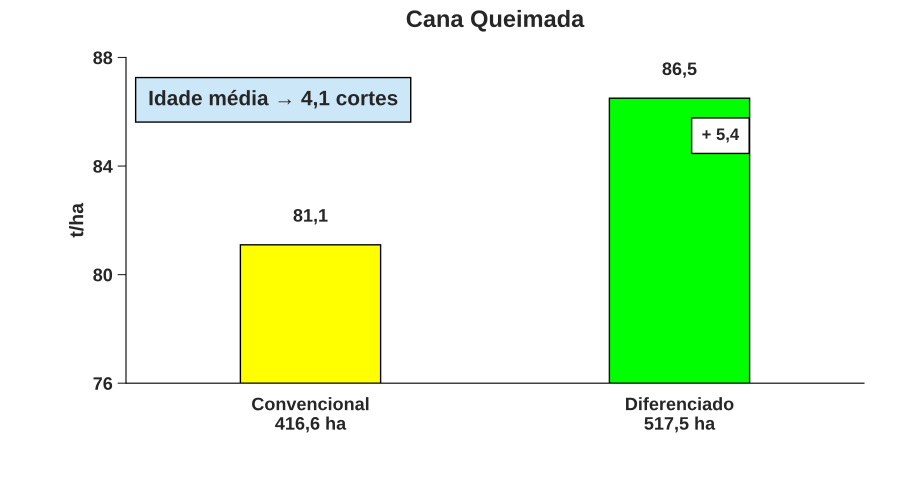 The width and height of the screenshot is (900, 479). Describe the element at coordinates (76, 220) in the screenshot. I see `y-axis-title: t/ha` at that location.